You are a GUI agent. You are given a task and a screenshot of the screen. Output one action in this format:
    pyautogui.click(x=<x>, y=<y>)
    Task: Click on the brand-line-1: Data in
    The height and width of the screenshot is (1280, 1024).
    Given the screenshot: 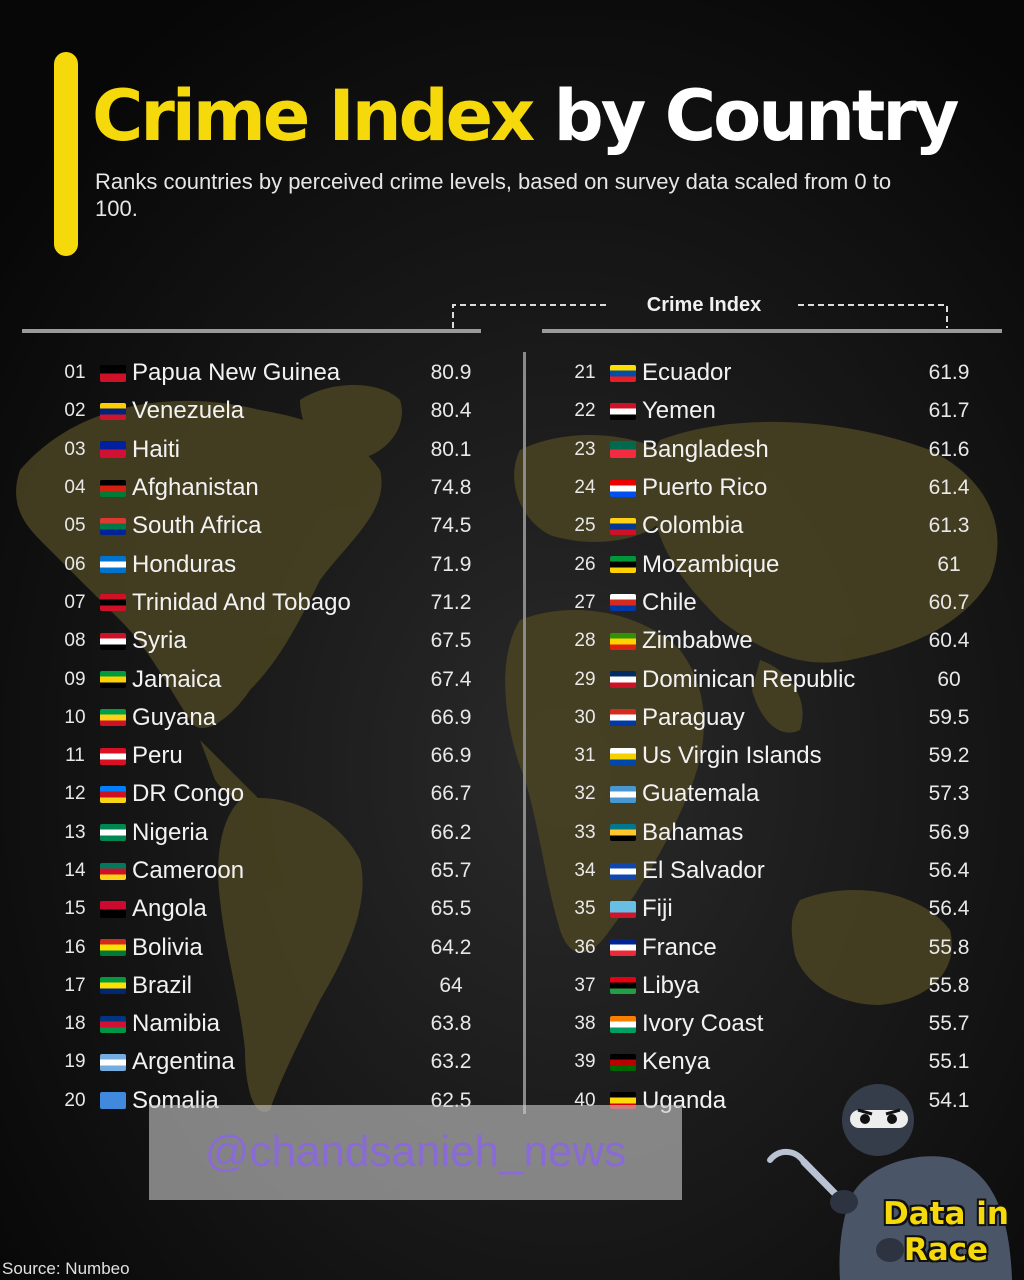 What is the action you would take?
    pyautogui.click(x=946, y=1214)
    